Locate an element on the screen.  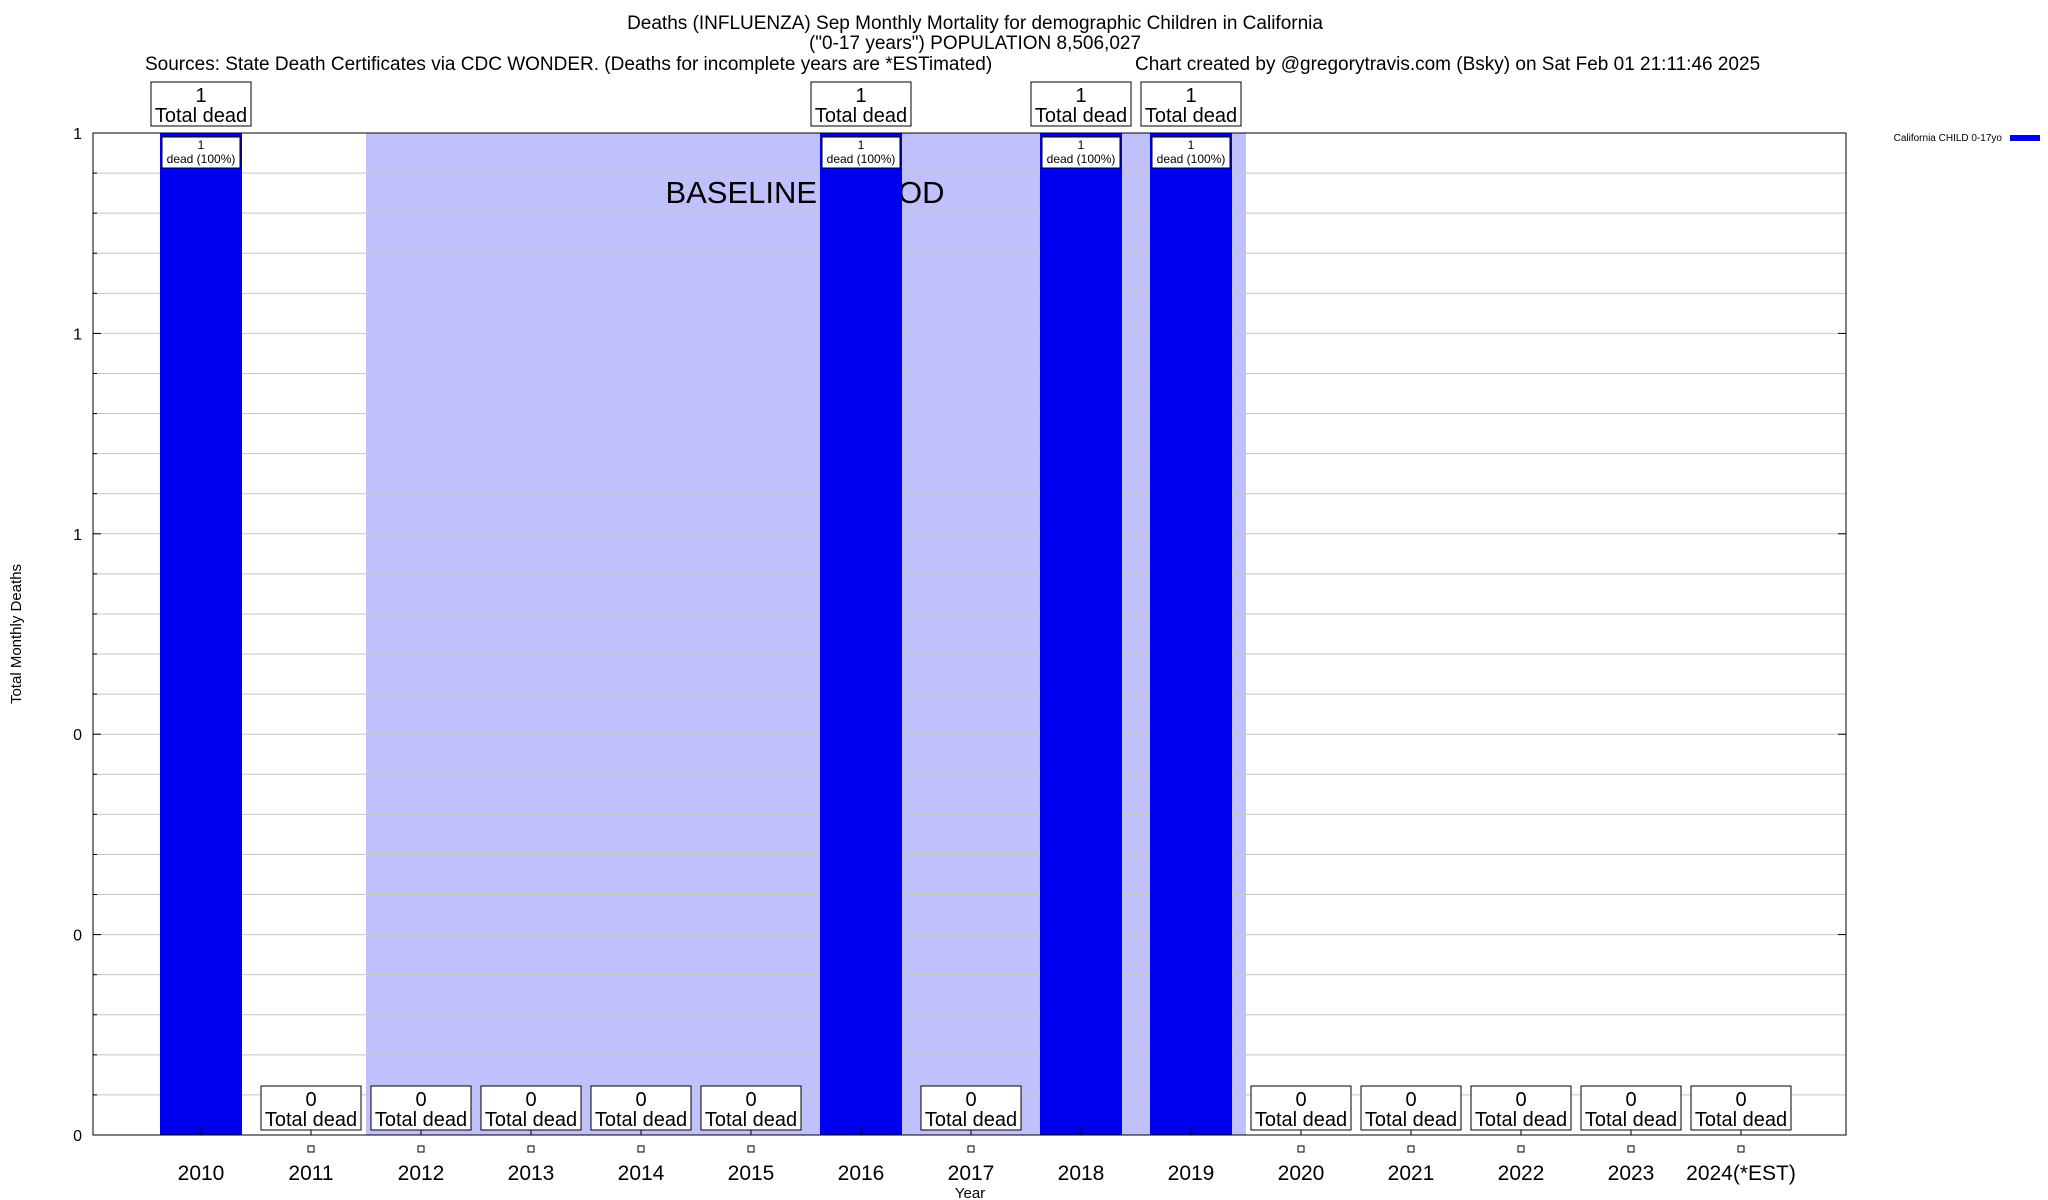
inner-label-value-2016: 1 is located at coordinates (861, 145).